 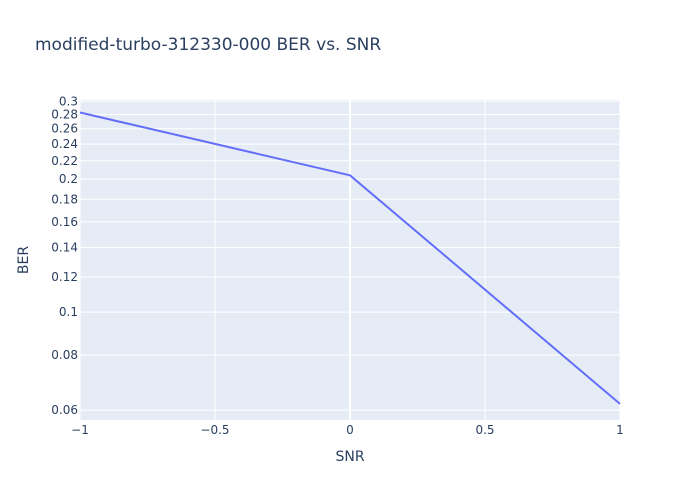 What do you see at coordinates (208, 45) in the screenshot?
I see `chart-title: modified-turbo-312330-000 BER vs. SNR` at bounding box center [208, 45].